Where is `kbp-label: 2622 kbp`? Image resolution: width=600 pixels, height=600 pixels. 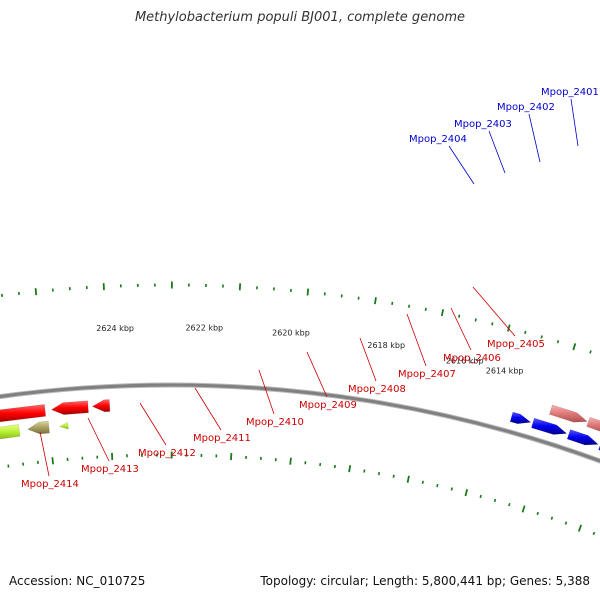
kbp-label: 2622 kbp is located at coordinates (204, 327).